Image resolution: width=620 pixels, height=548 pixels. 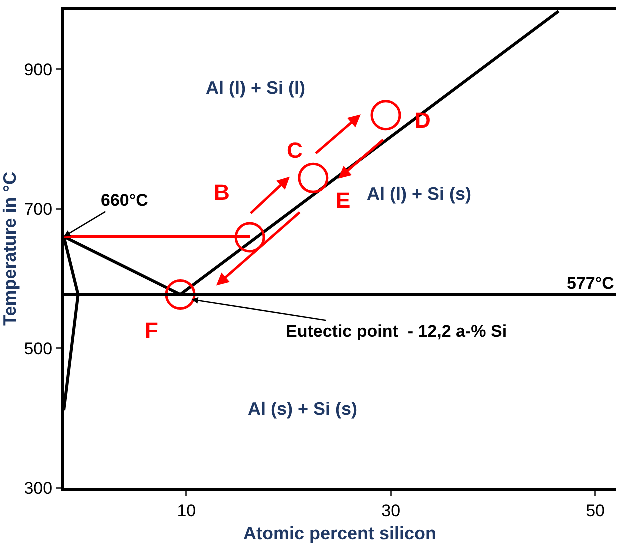 What do you see at coordinates (38, 348) in the screenshot?
I see `y-tick-label: 500` at bounding box center [38, 348].